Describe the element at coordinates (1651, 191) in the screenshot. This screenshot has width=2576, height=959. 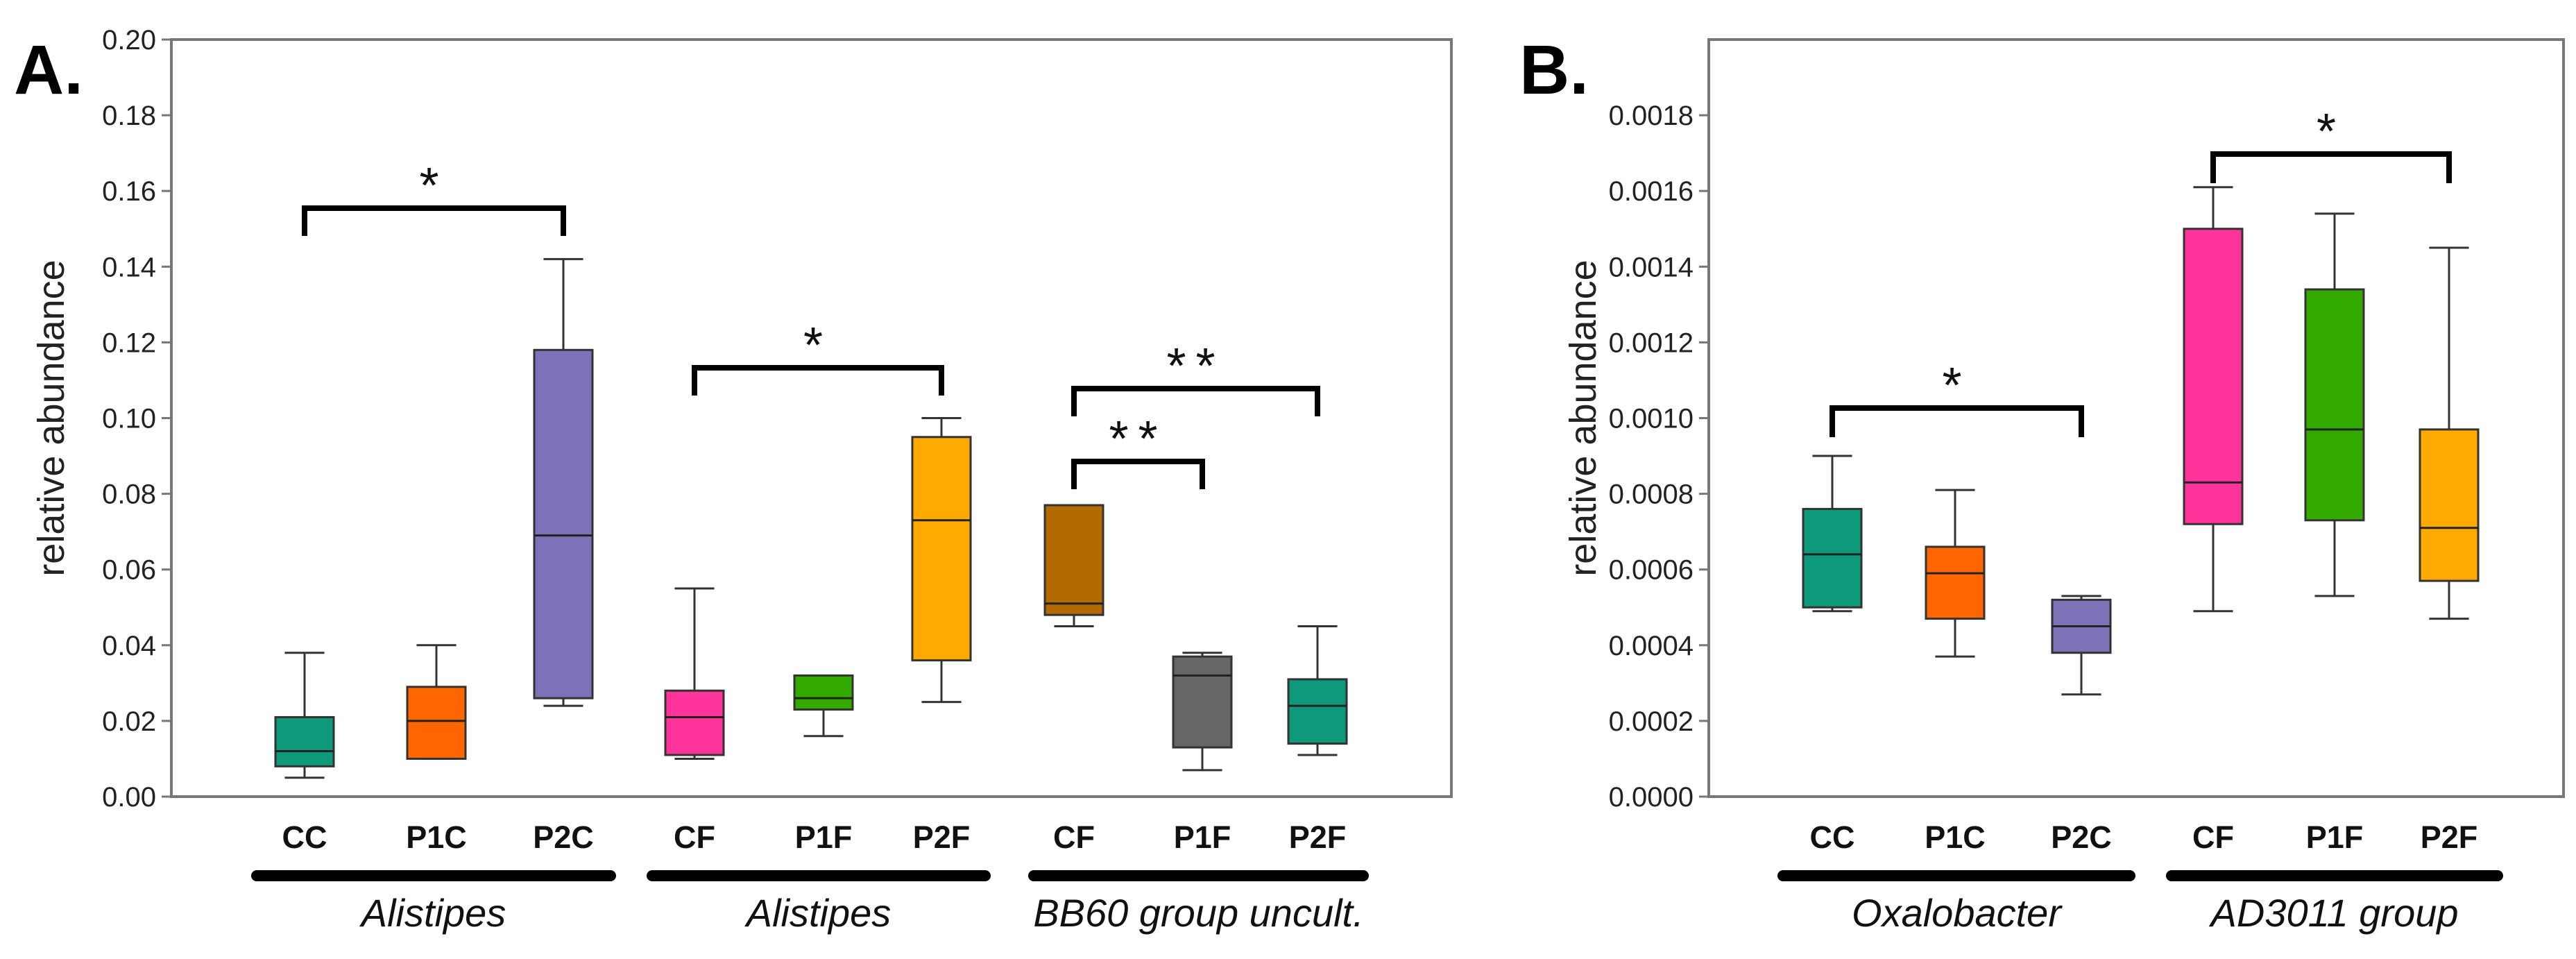
I see `y-tick-label: 0.0016` at that location.